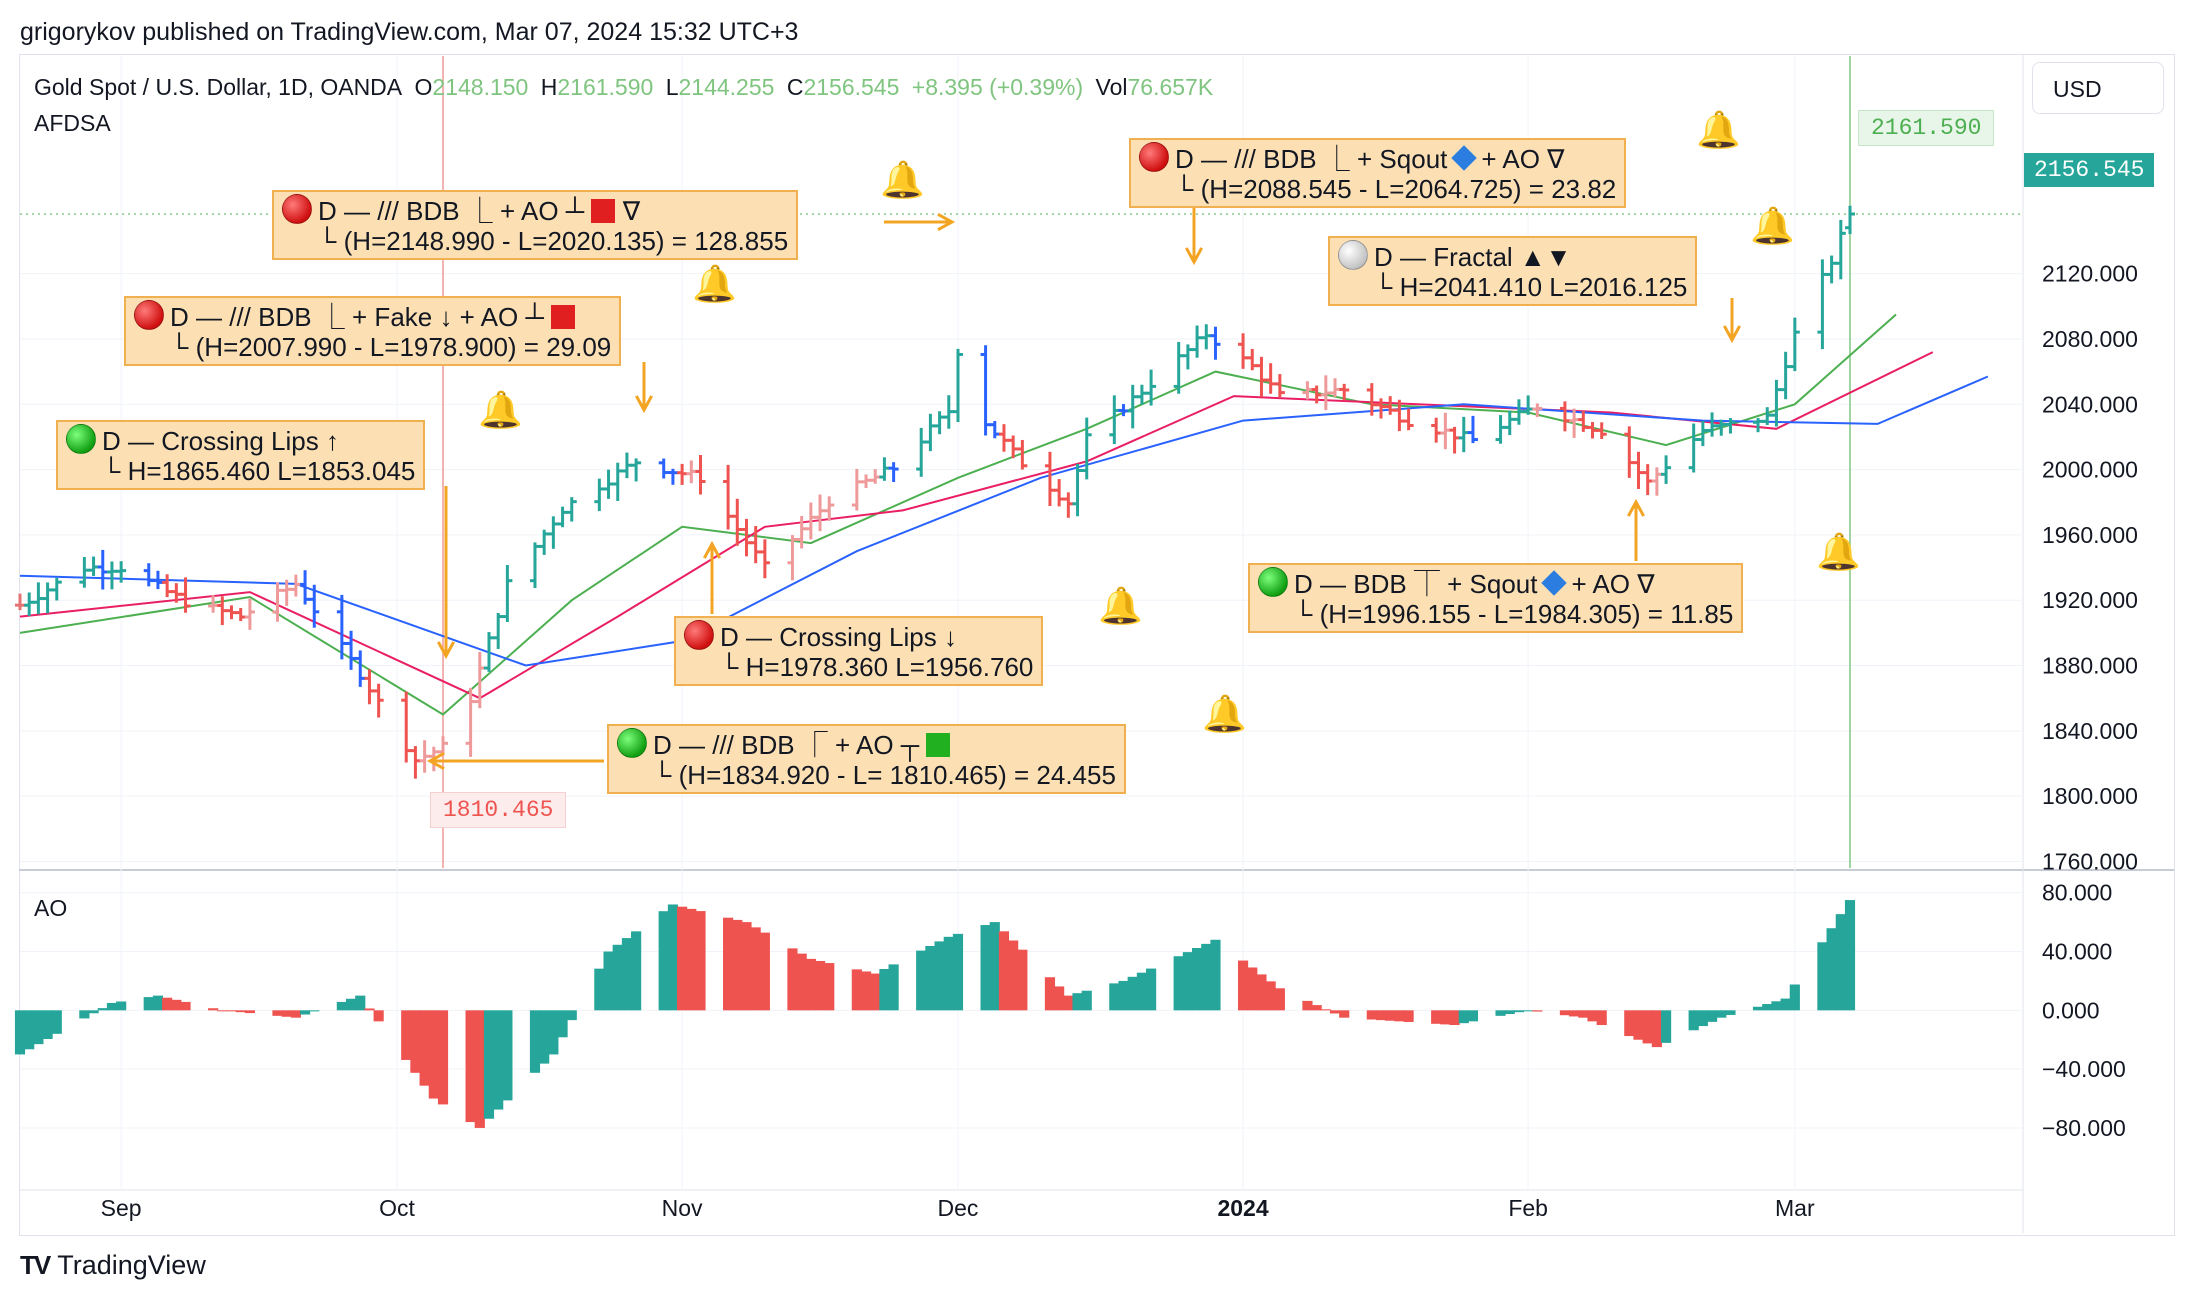 This screenshot has height=1302, width=2190. What do you see at coordinates (2077, 952) in the screenshot?
I see `ao-tick-label: 40.000` at bounding box center [2077, 952].